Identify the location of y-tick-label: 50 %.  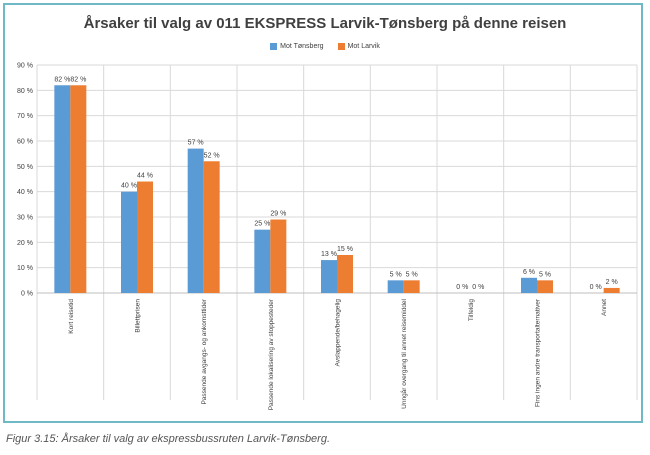
(25, 167).